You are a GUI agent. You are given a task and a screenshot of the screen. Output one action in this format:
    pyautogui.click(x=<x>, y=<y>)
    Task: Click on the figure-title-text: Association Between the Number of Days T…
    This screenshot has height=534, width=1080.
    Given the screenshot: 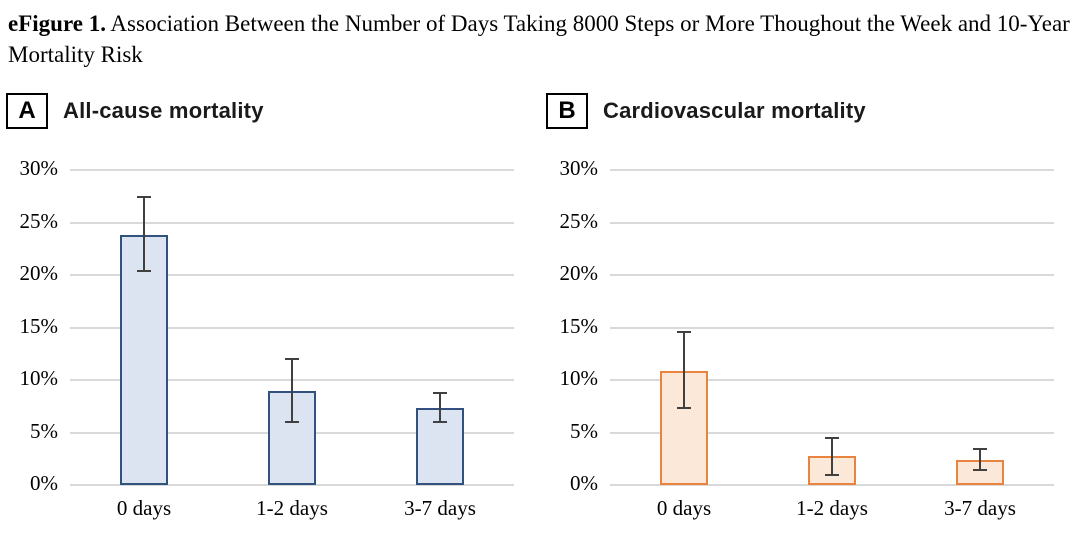 What is the action you would take?
    pyautogui.click(x=539, y=39)
    